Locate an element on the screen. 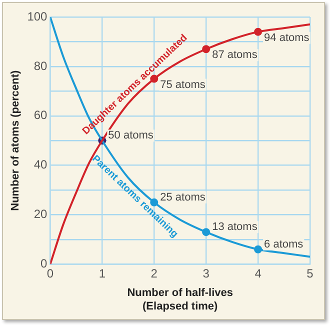 Image resolution: width=331 pixels, height=326 pixels. y-tick-label: 80 is located at coordinates (41, 65).